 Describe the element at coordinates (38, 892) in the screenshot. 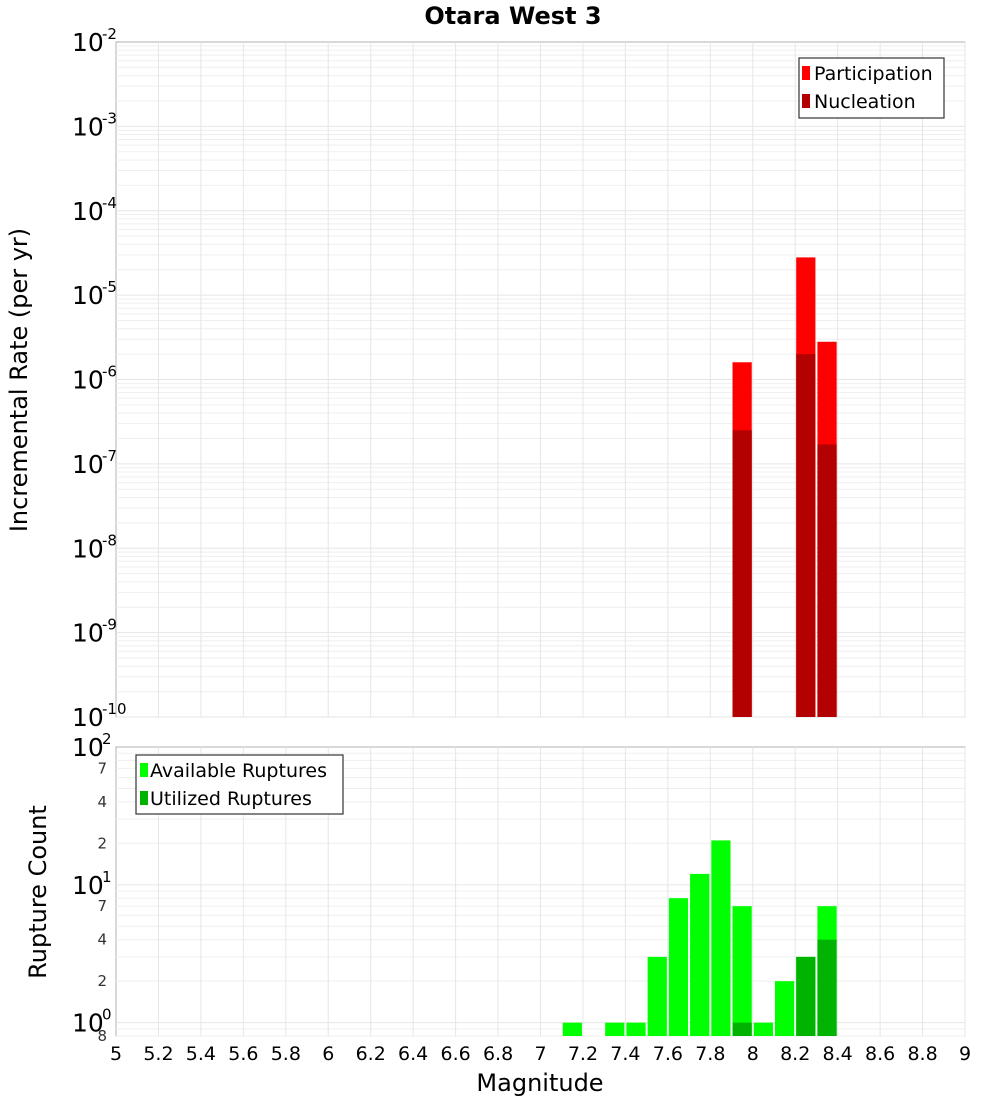

I see `bottom-y-axis-label: Rupture Count` at that location.